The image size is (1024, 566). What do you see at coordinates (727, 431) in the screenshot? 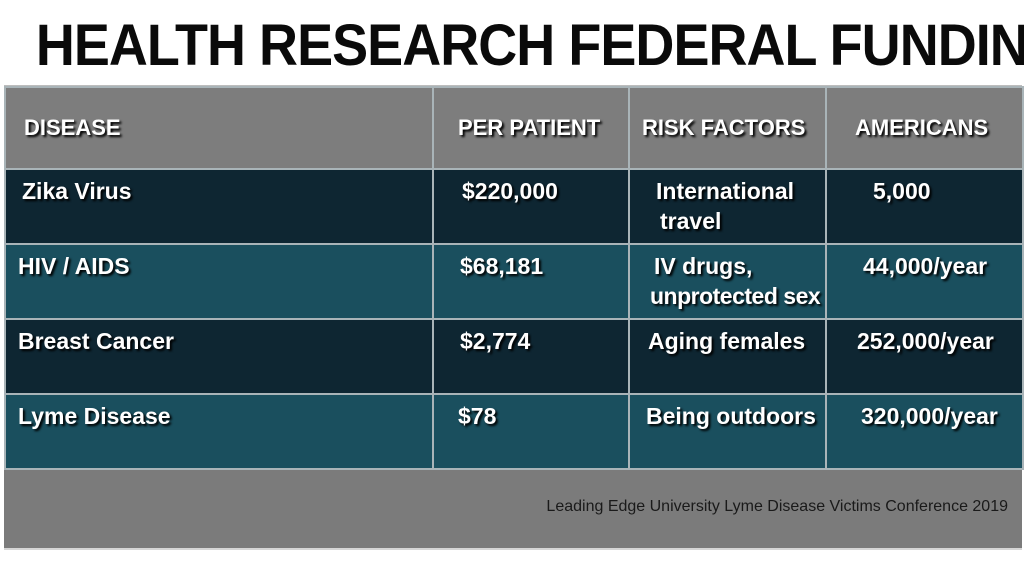
I see `risk-factors-cell: Being outdoors` at bounding box center [727, 431].